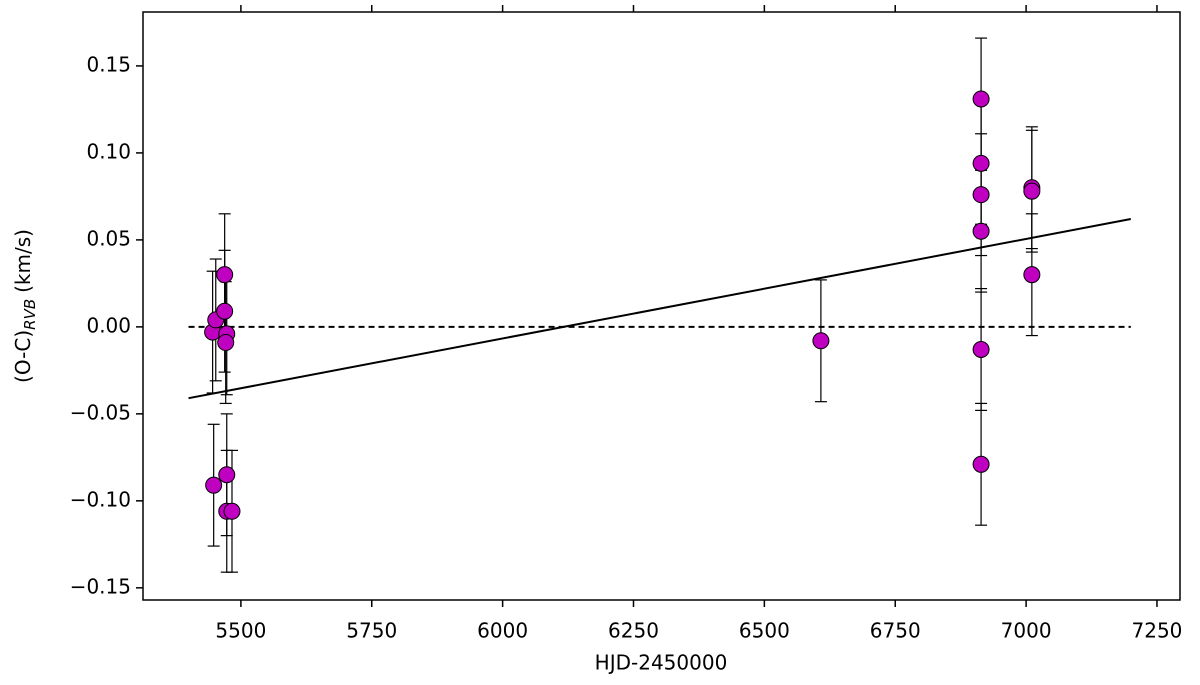  What do you see at coordinates (633, 631) in the screenshot?
I see `x-tick-label: 6250` at bounding box center [633, 631].